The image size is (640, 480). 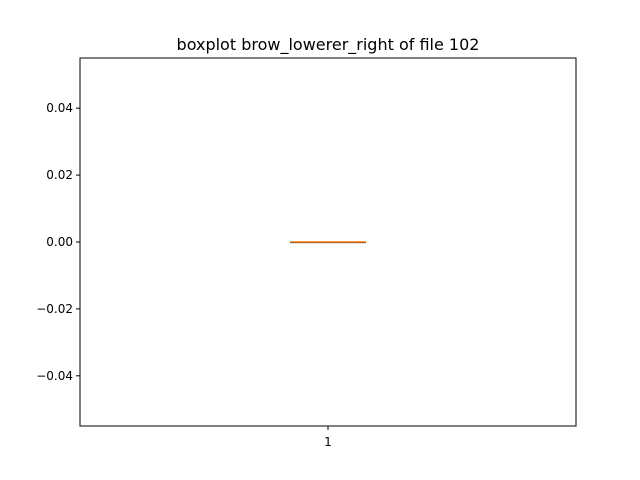 I want to click on chart-title: boxplot brow_lowerer_right of file 102, so click(x=328, y=45).